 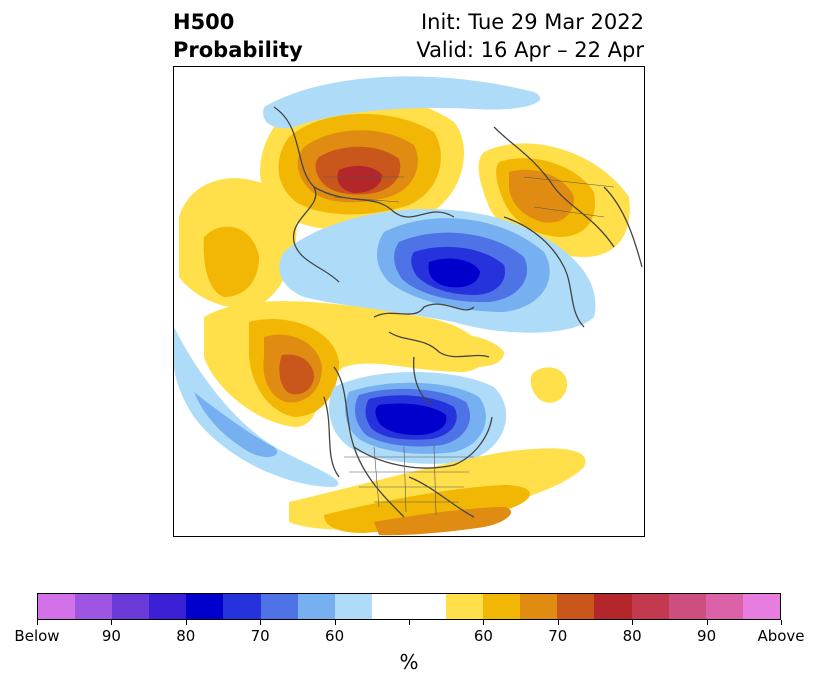 I want to click on ridge-west, so click(x=238, y=243).